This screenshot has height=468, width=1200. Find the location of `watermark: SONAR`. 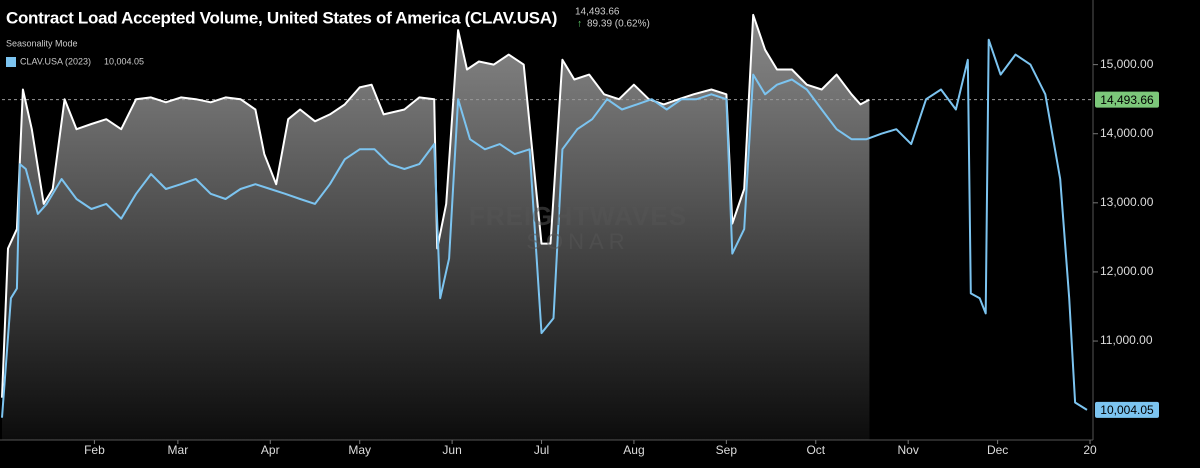

watermark: SONAR is located at coordinates (577, 241).